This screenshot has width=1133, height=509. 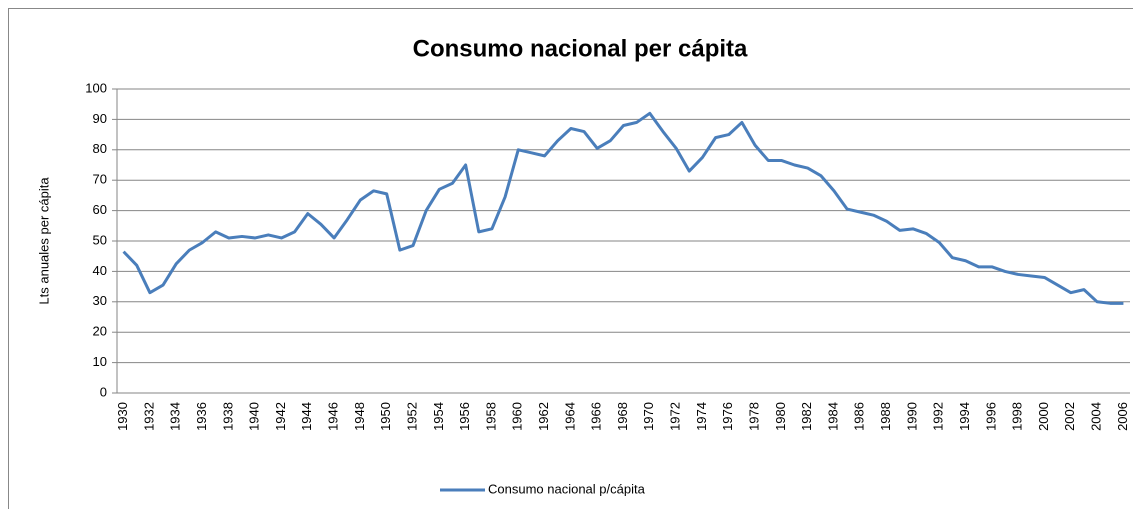 I want to click on x-tick-label: 1978, so click(x=753, y=416).